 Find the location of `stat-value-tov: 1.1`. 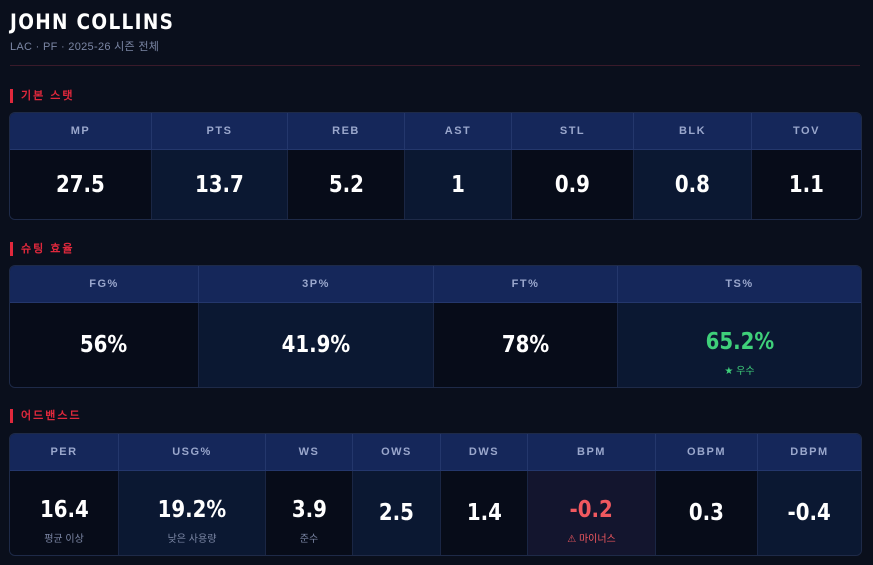

stat-value-tov: 1.1 is located at coordinates (806, 184).